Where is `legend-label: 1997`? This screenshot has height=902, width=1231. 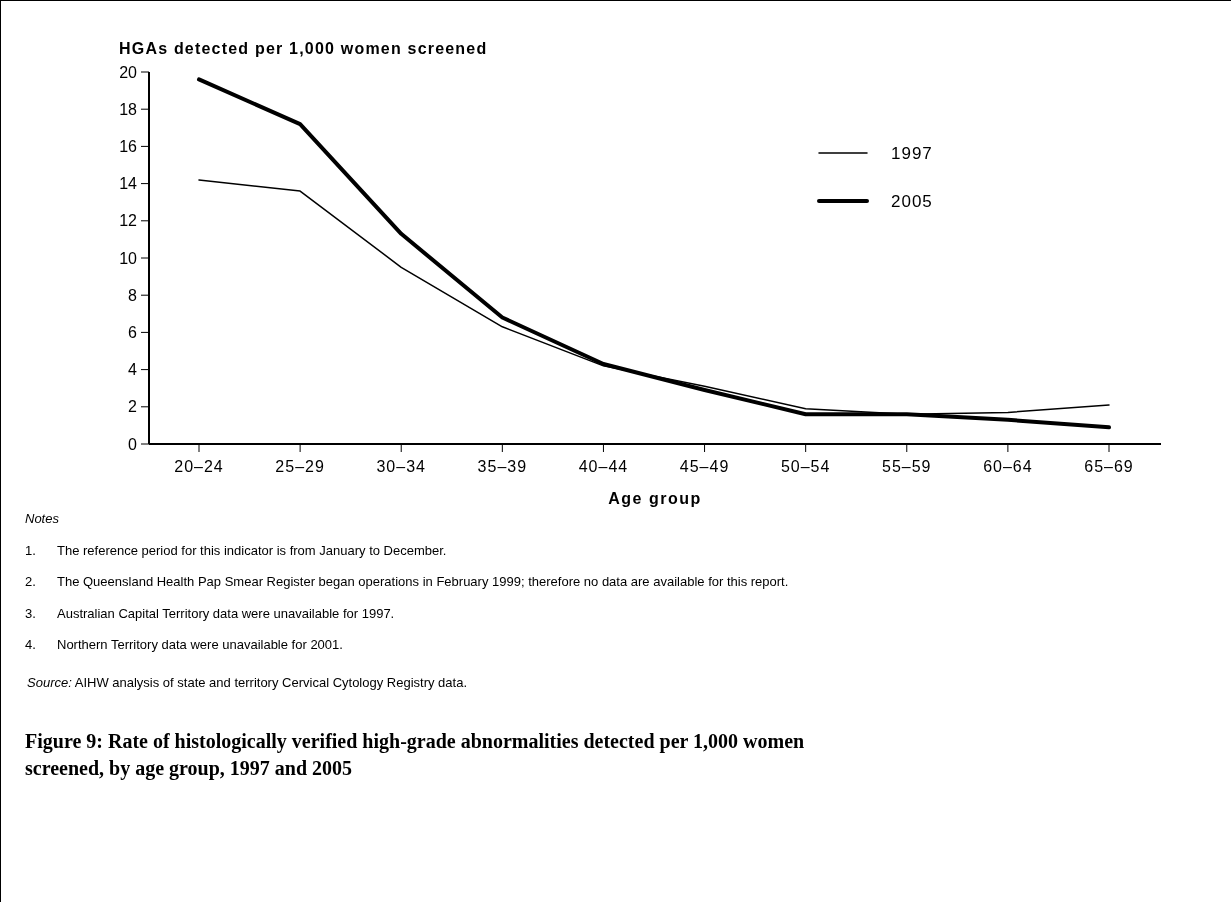
legend-label: 1997 is located at coordinates (912, 153).